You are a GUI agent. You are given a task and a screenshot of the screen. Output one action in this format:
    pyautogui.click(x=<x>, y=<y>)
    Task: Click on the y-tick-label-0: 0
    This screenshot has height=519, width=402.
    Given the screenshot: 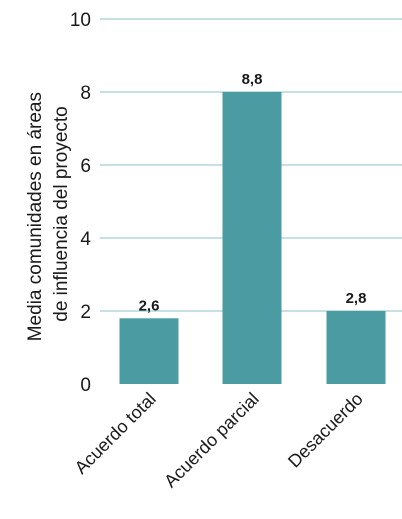 What is the action you would take?
    pyautogui.click(x=85, y=385)
    